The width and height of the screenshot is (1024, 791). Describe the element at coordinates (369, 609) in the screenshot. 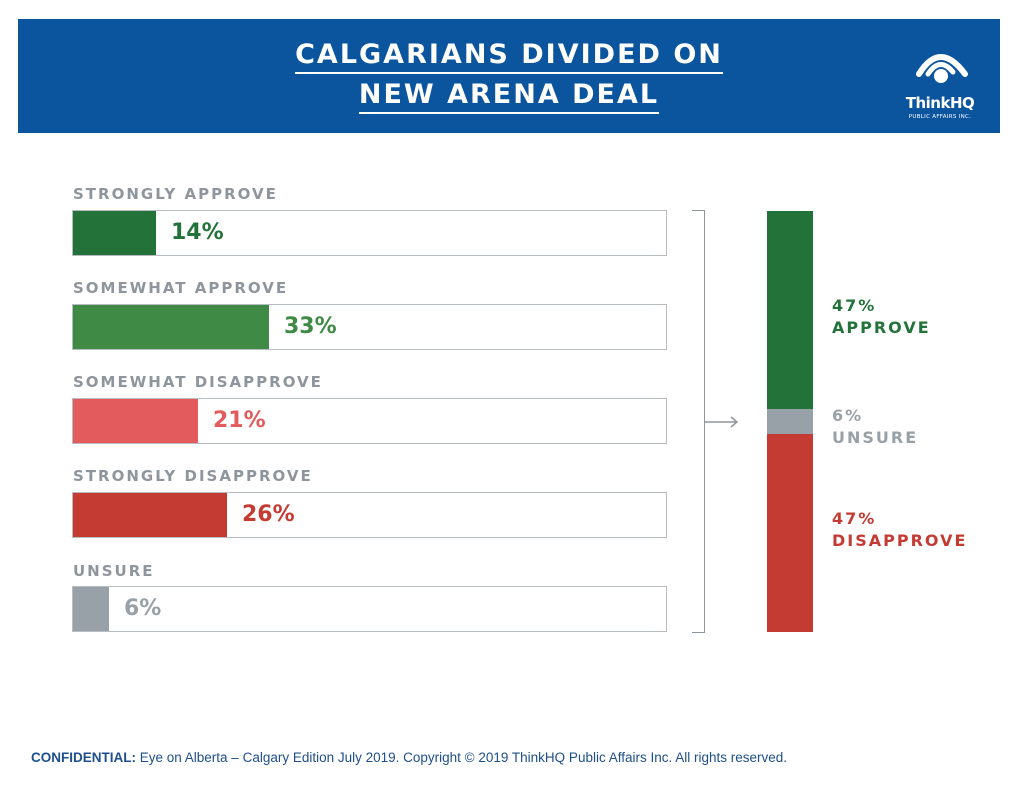

I see `bar-box-4: 6%` at that location.